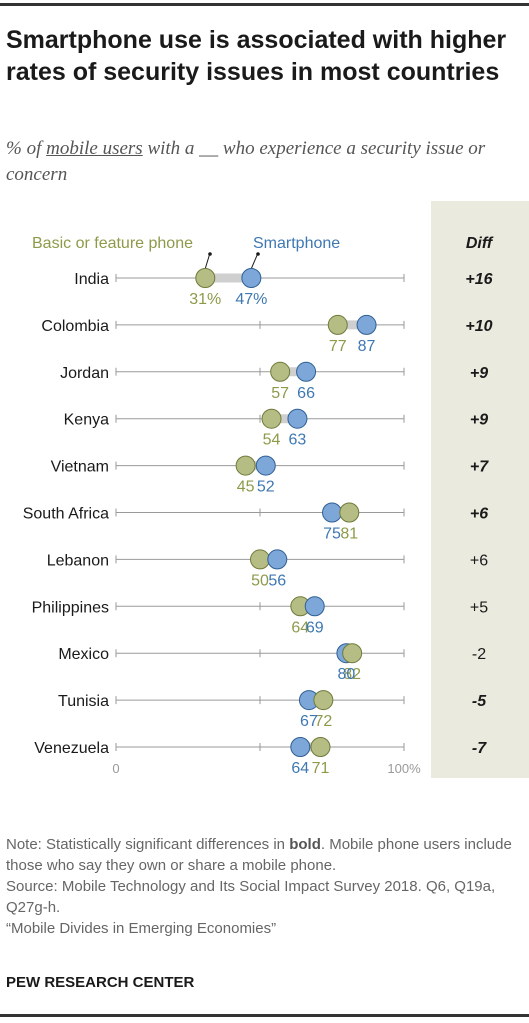  I want to click on country-label: Venezuela, so click(71, 748).